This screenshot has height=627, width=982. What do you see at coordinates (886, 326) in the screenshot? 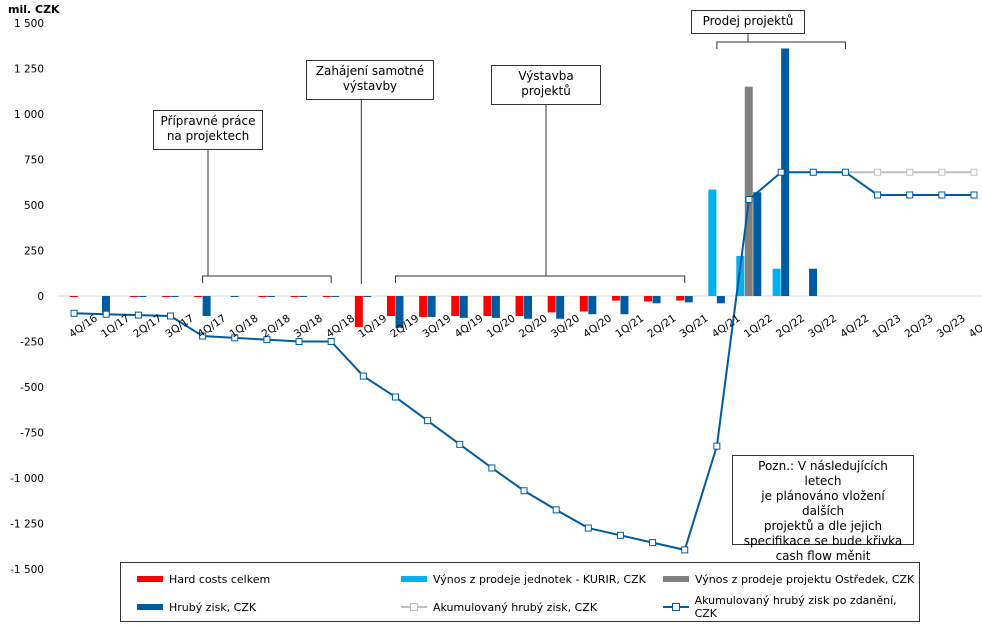
I see `x-tick-label: 1Q/23` at bounding box center [886, 326].